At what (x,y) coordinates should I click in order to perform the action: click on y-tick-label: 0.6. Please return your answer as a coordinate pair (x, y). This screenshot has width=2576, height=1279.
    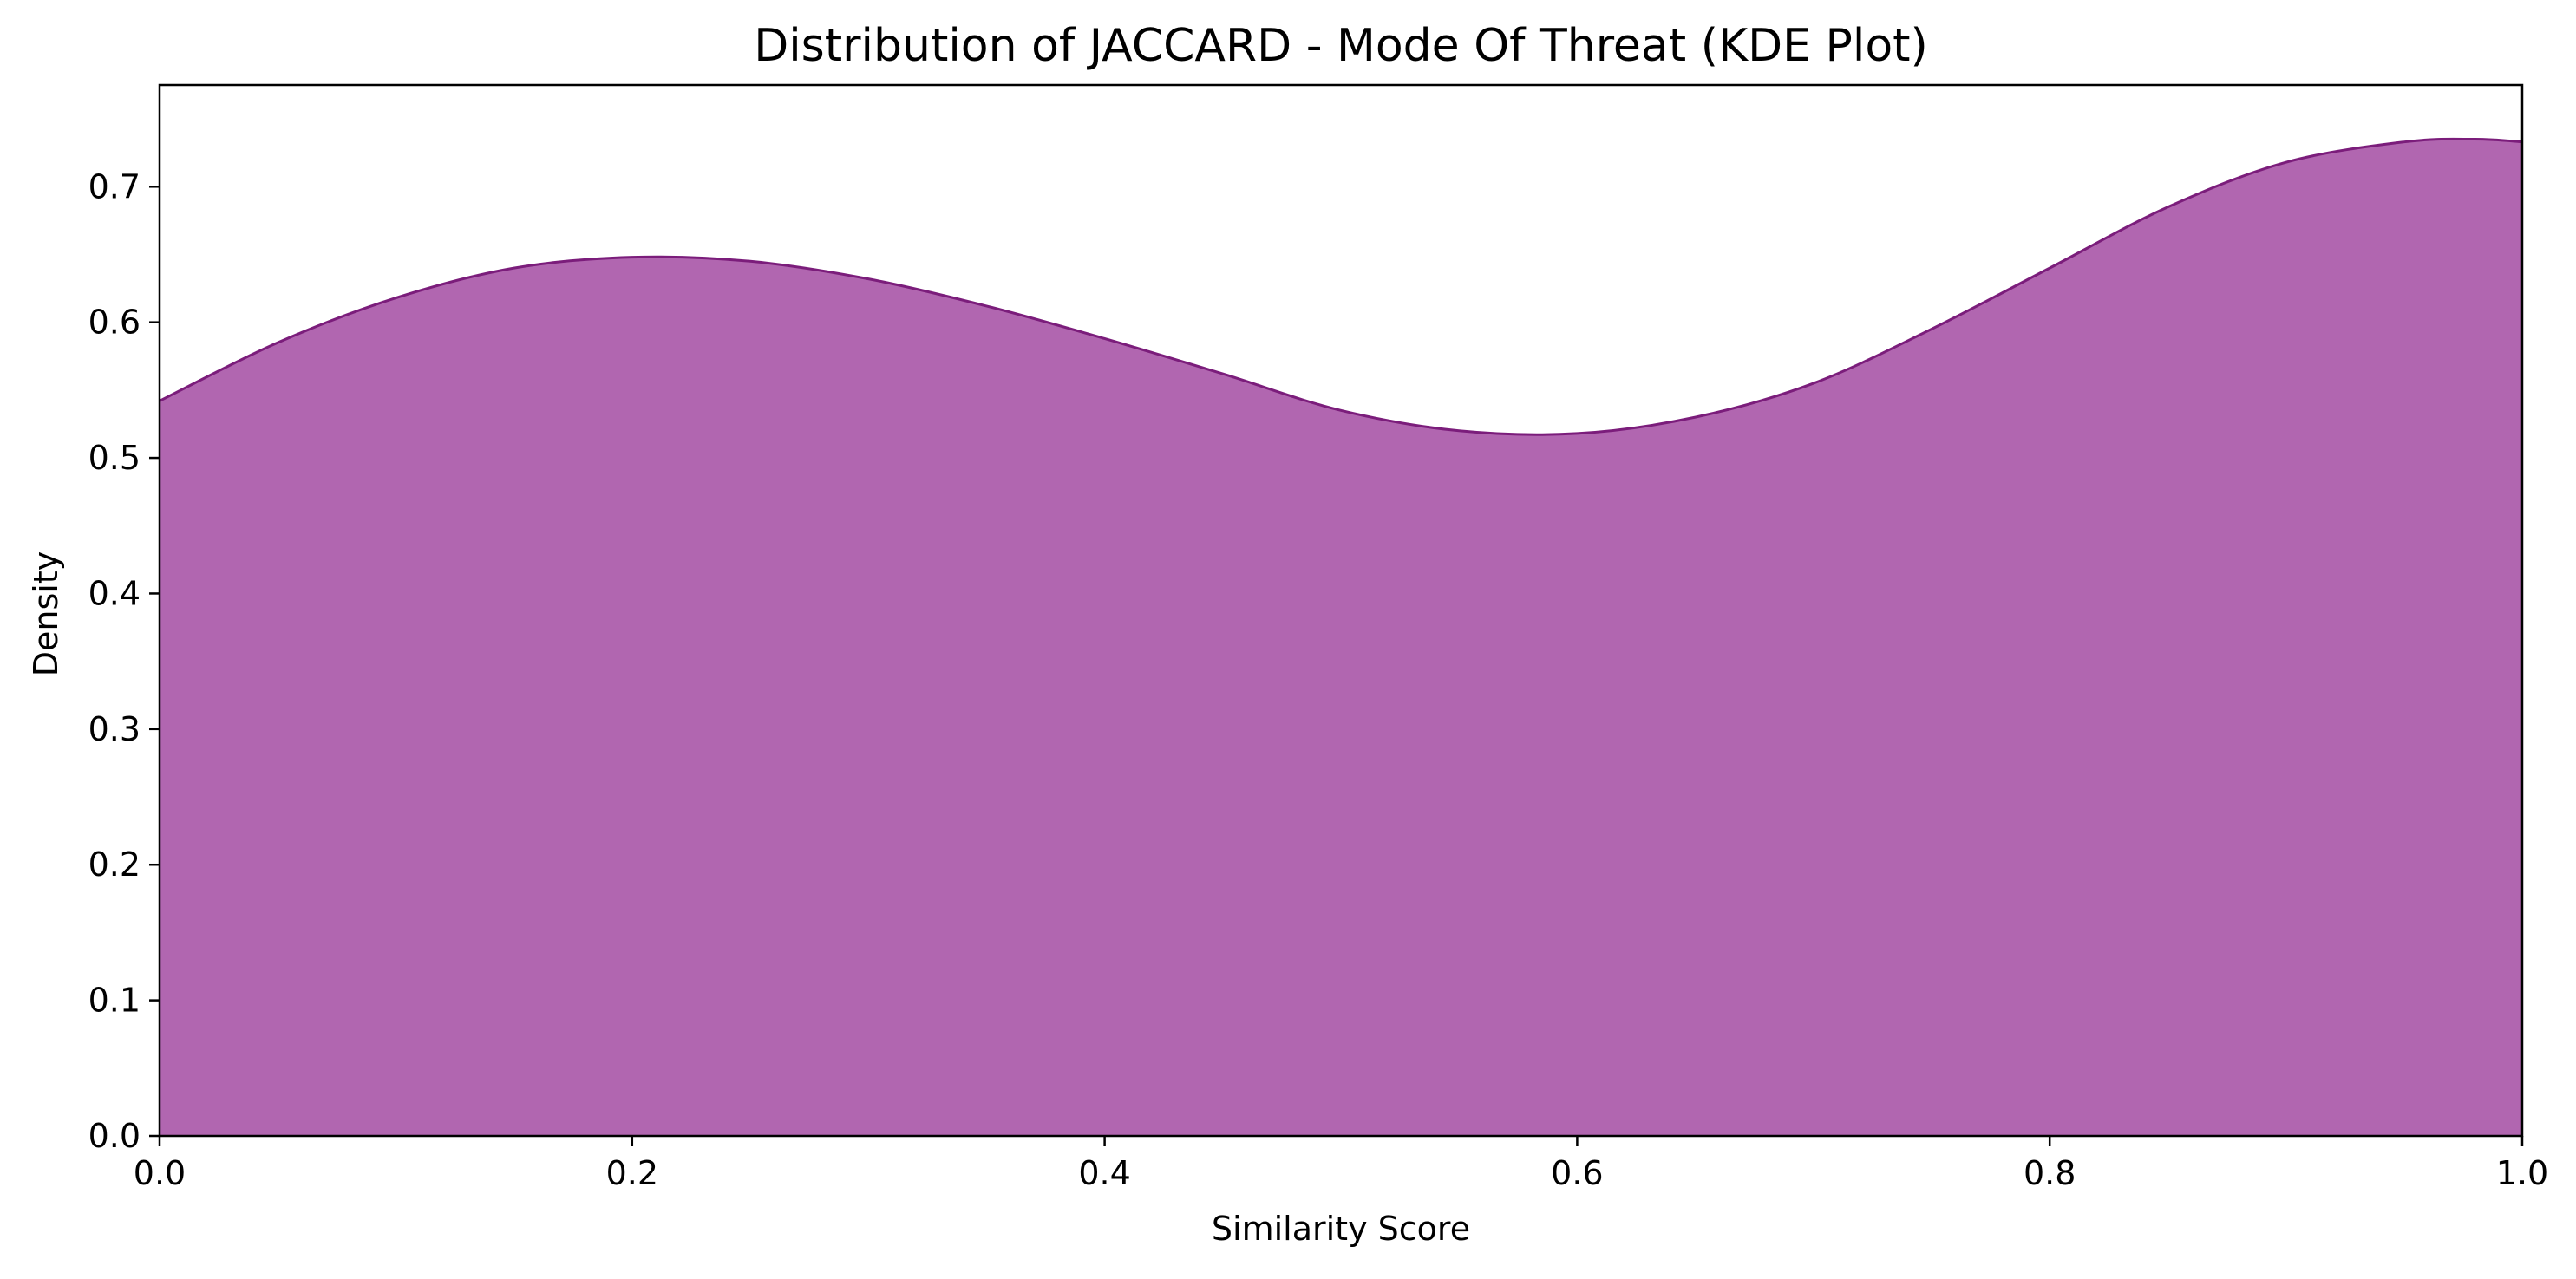
    Looking at the image, I should click on (114, 322).